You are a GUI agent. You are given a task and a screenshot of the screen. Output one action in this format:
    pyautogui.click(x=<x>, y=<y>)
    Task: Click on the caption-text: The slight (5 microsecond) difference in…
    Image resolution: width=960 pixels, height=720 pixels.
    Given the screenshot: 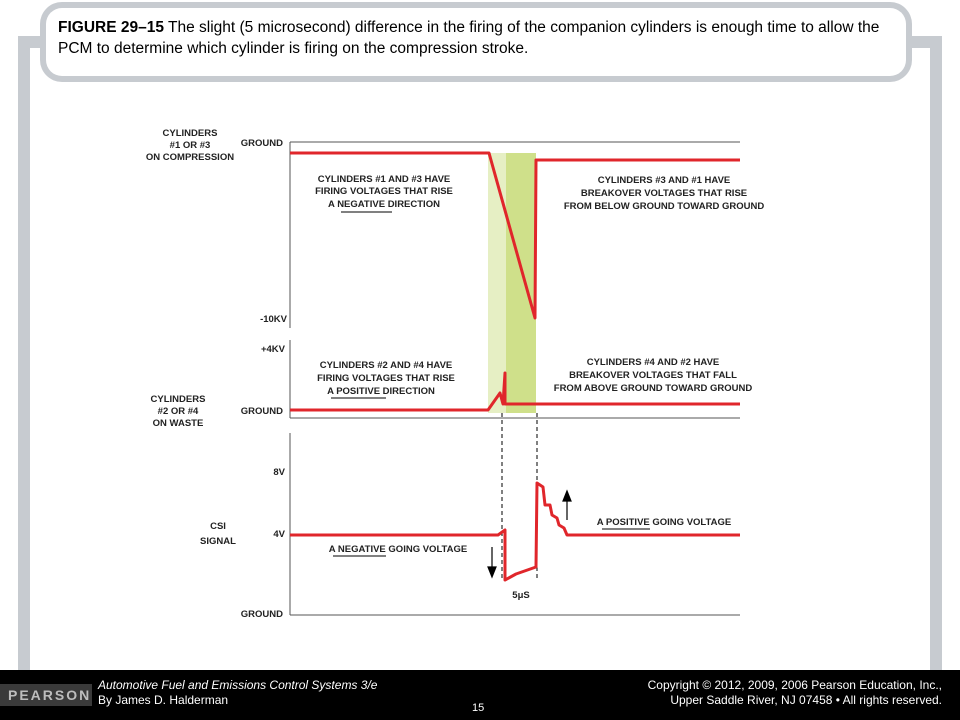 What is the action you would take?
    pyautogui.click(x=469, y=38)
    